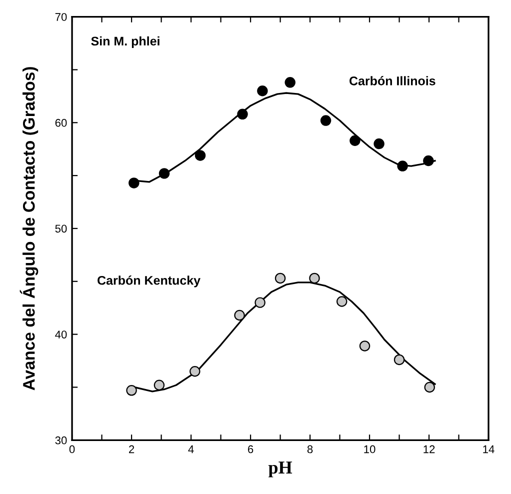  What do you see at coordinates (191, 449) in the screenshot?
I see `x-tick-label: 4` at bounding box center [191, 449].